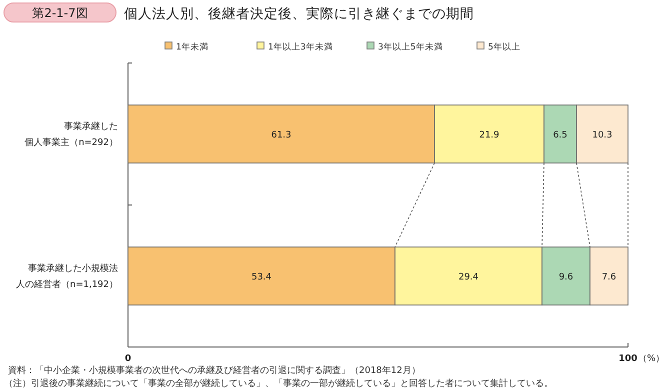 The image size is (670, 392). I want to click on legend-label: 1年以上3年未満, so click(300, 47).